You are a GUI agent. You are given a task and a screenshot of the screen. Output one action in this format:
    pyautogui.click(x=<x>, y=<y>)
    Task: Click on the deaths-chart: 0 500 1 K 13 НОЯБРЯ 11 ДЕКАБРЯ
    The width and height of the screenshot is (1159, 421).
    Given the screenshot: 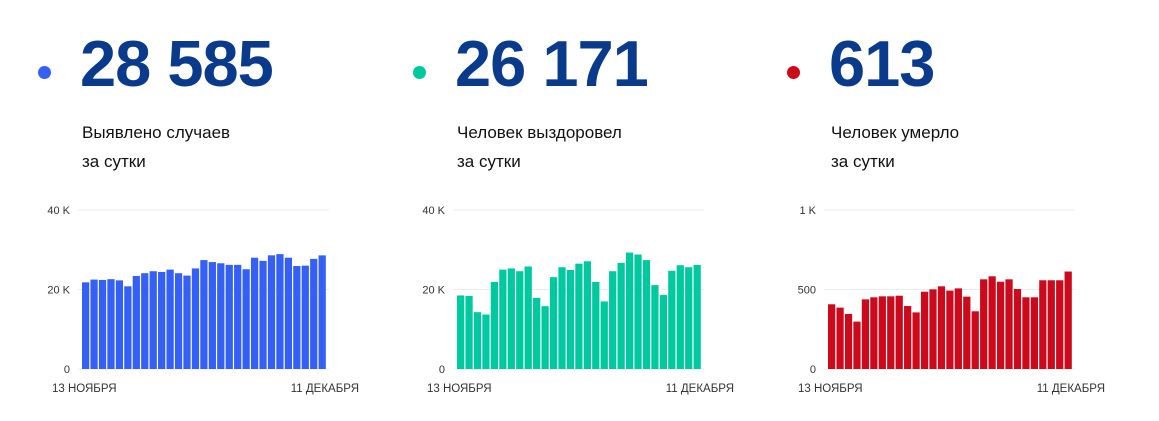 What is the action you would take?
    pyautogui.click(x=951, y=300)
    